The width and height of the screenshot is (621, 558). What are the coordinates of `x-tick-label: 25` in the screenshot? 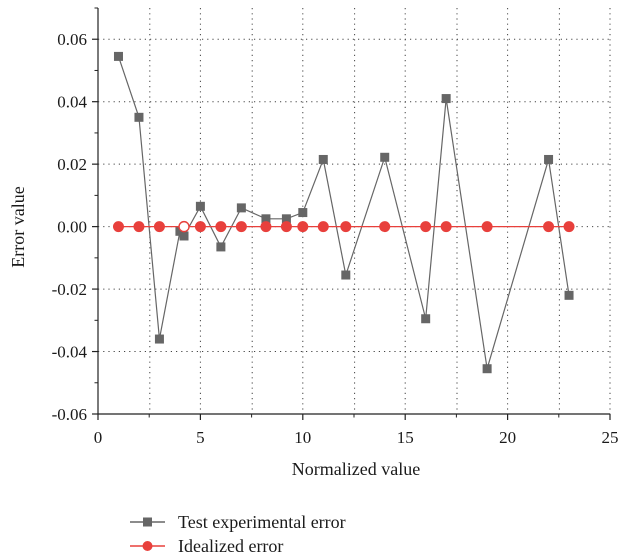 It's located at (610, 437).